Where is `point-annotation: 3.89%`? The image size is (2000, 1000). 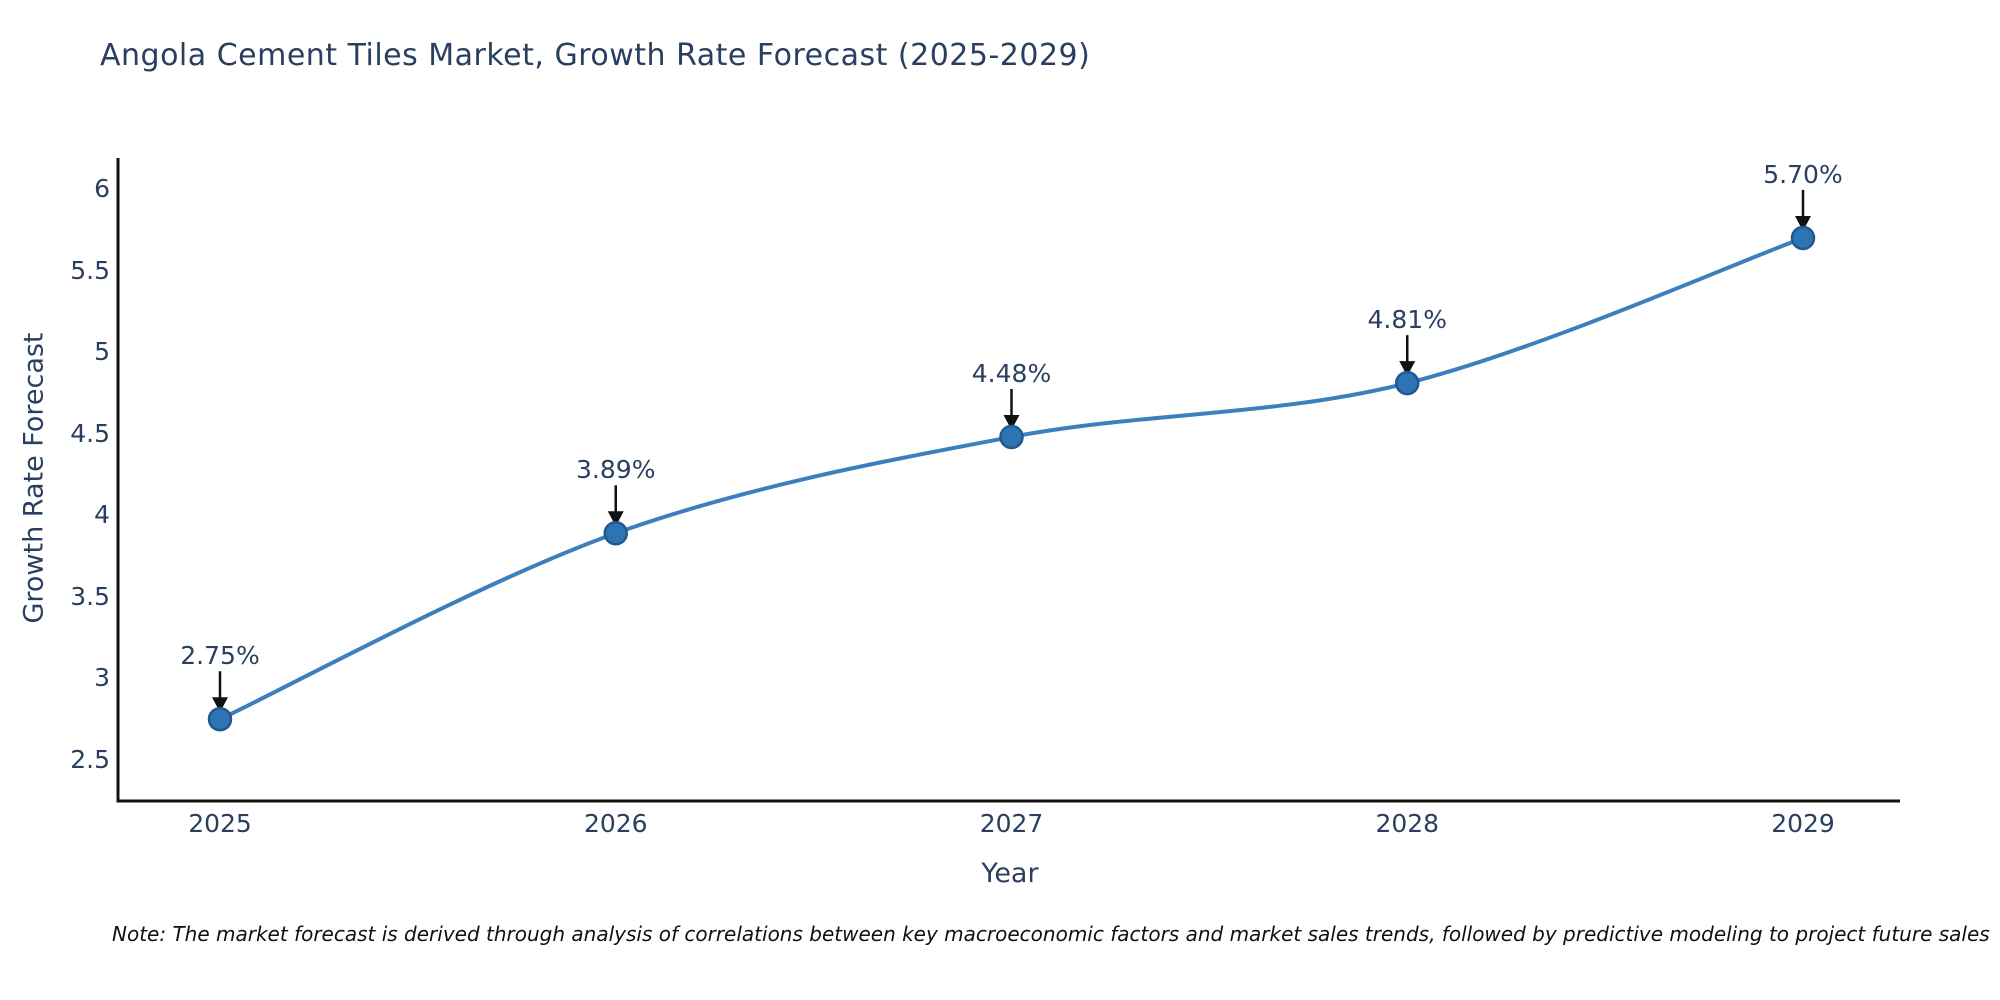
point-annotation: 3.89% is located at coordinates (616, 470).